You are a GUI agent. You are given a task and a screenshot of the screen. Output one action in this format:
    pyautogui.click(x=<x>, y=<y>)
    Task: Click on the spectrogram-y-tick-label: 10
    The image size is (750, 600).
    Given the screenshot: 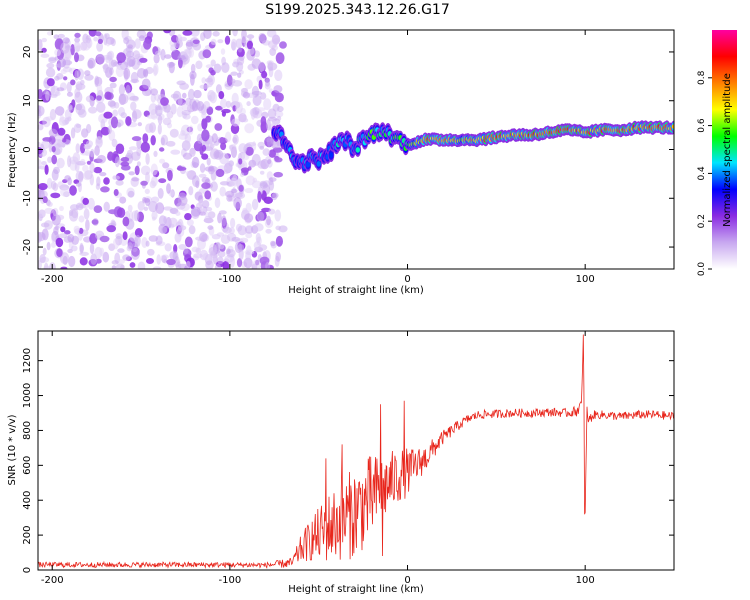 What is the action you would take?
    pyautogui.click(x=27, y=100)
    